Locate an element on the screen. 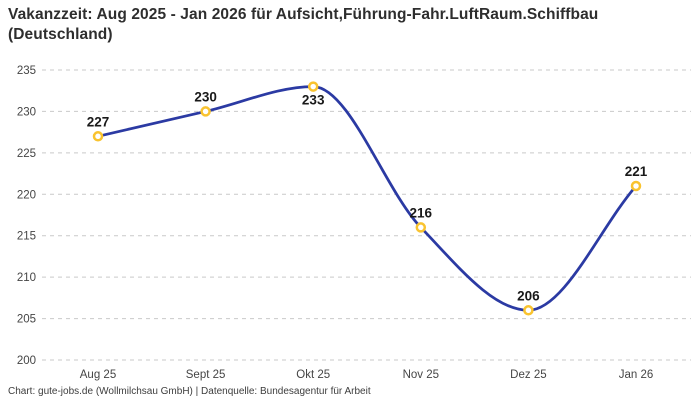  y-axis-tick-label: 210 is located at coordinates (26, 278).